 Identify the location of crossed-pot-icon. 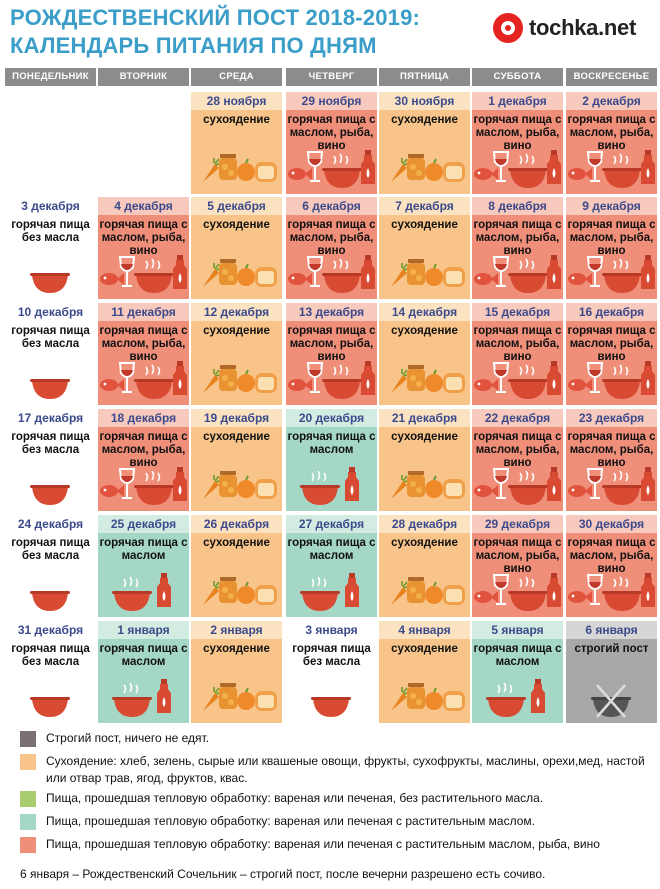
(611, 701).